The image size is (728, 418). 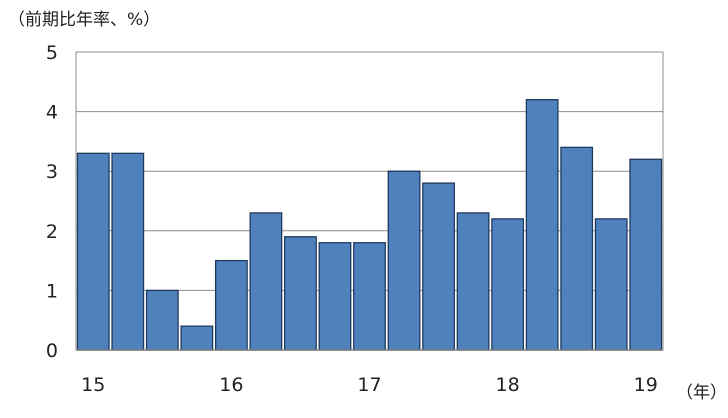 I want to click on x-tick-label: 17, so click(x=369, y=385).